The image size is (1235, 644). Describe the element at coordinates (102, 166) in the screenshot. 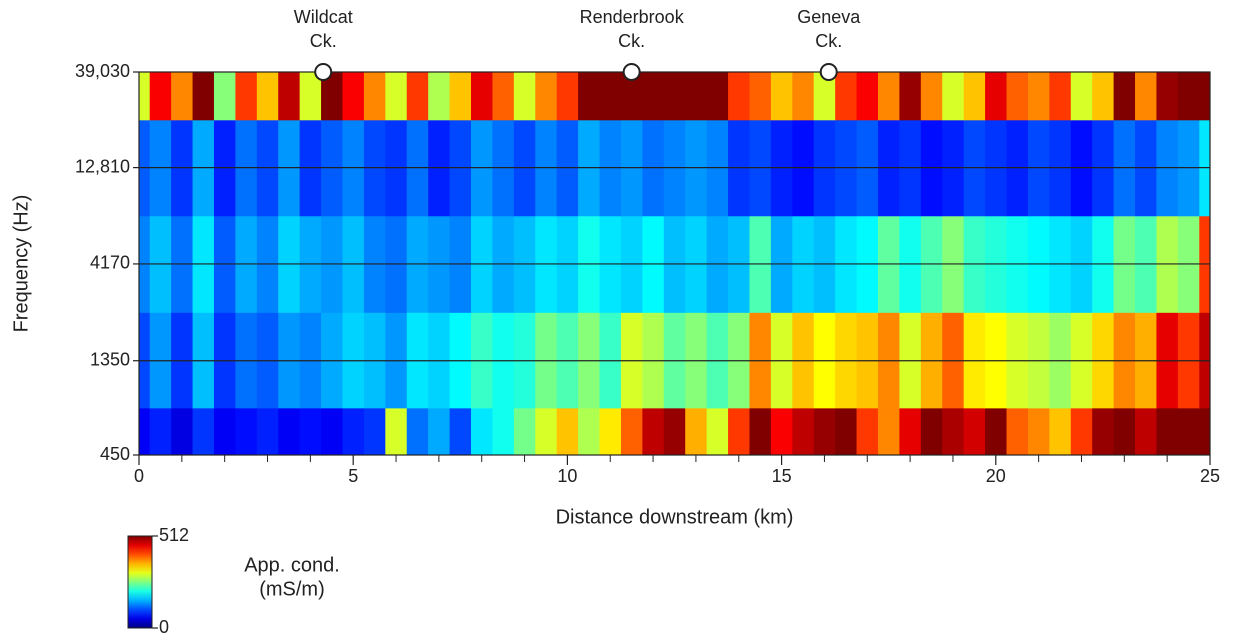

I see `y-tick-label: 12,810` at that location.